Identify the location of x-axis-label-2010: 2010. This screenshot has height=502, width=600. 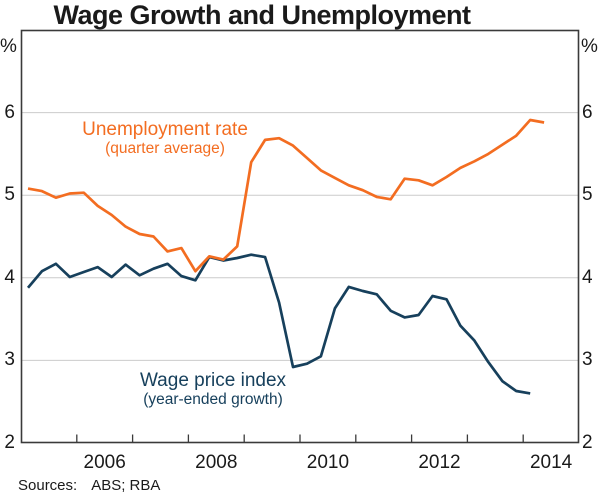
(328, 462).